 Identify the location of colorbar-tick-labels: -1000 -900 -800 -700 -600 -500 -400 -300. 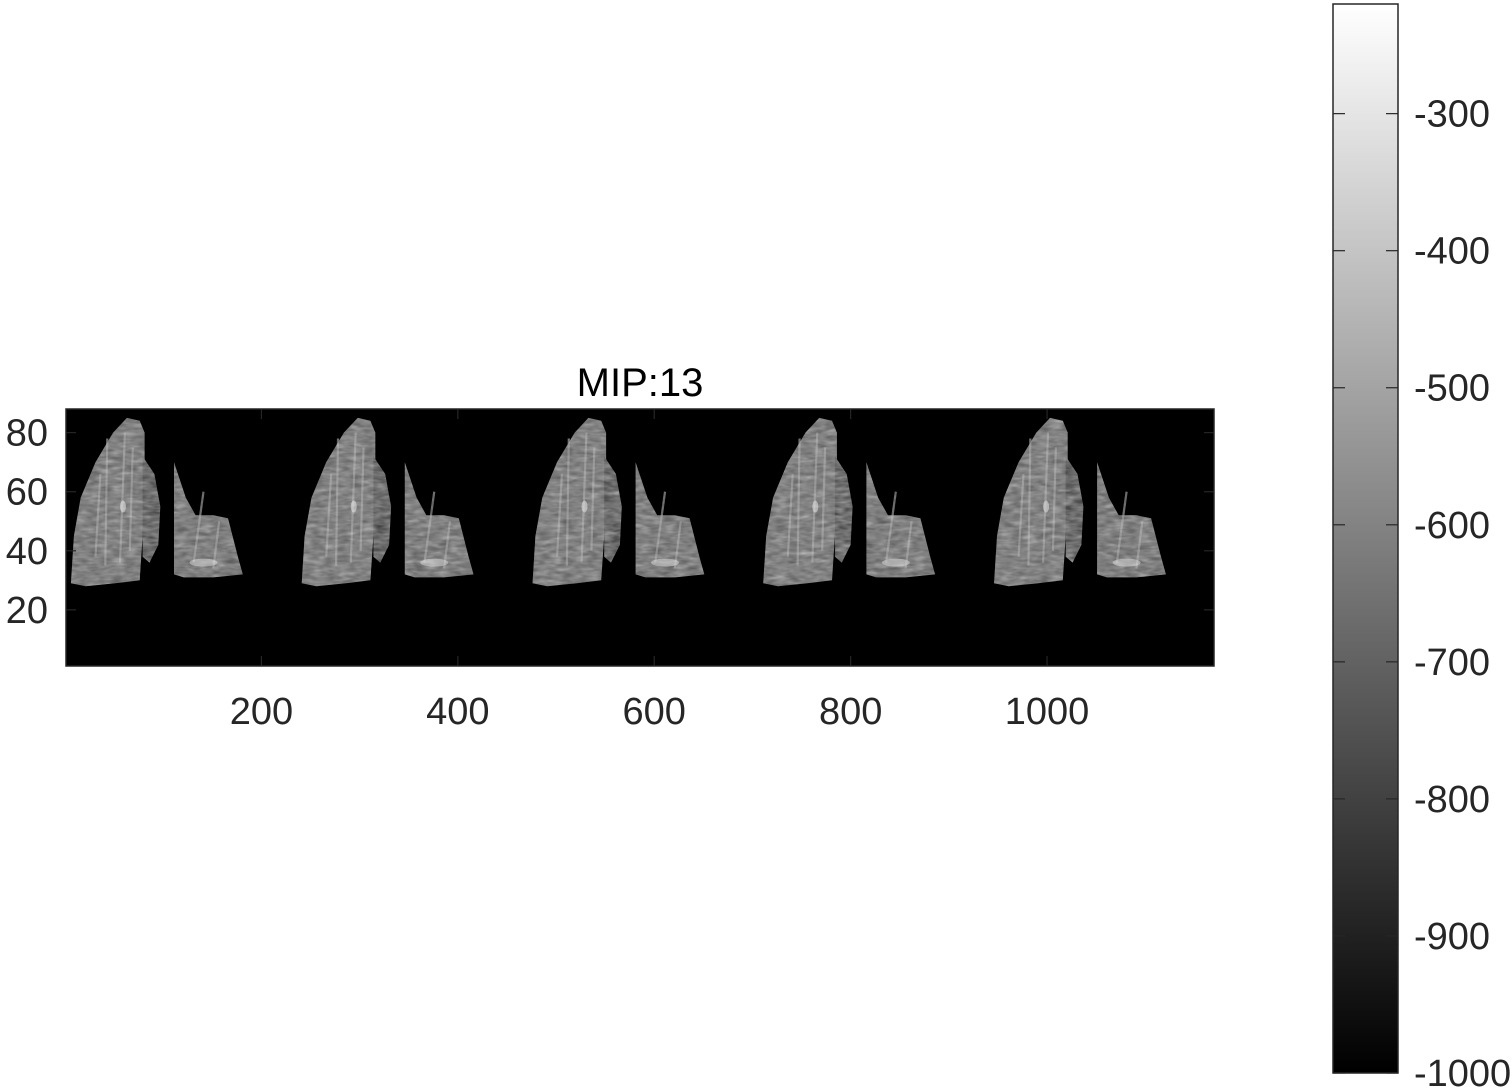
(1462, 592).